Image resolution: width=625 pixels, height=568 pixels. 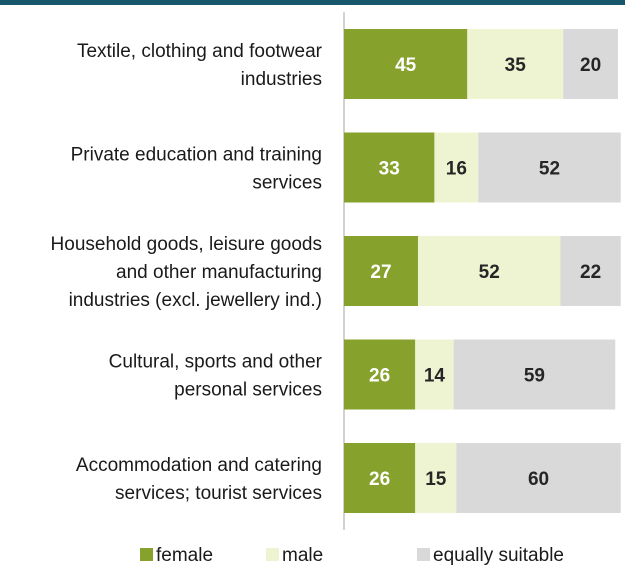 I want to click on data-label-equally-suitable: 52, so click(x=549, y=169).